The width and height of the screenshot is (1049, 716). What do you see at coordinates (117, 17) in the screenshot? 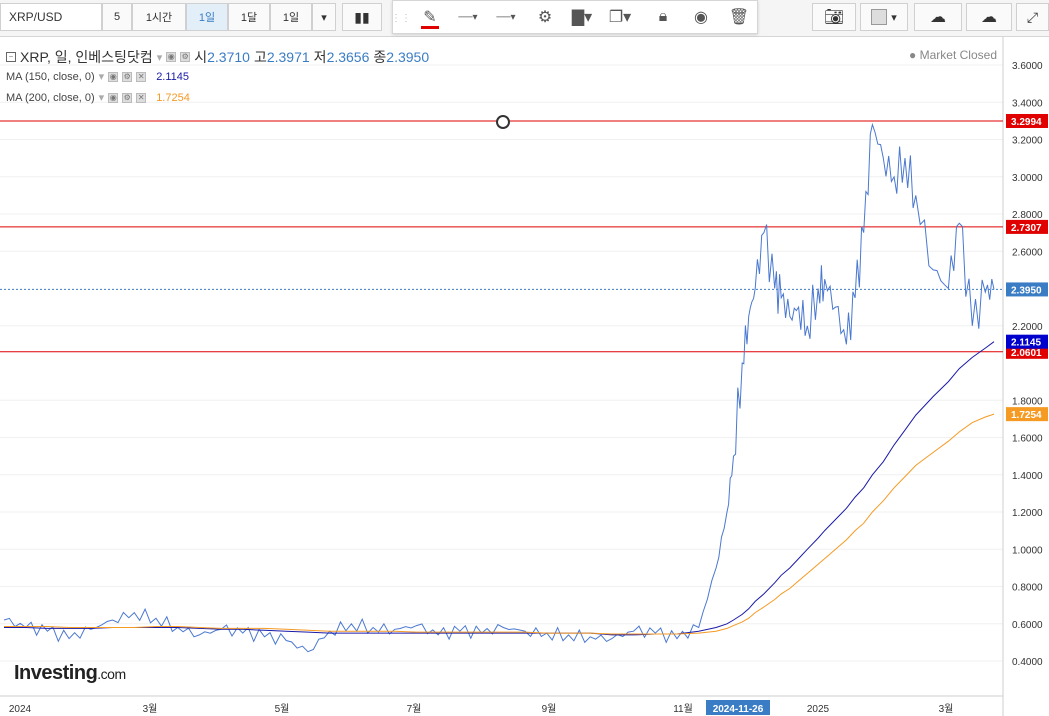
I see `interval-5: 5` at bounding box center [117, 17].